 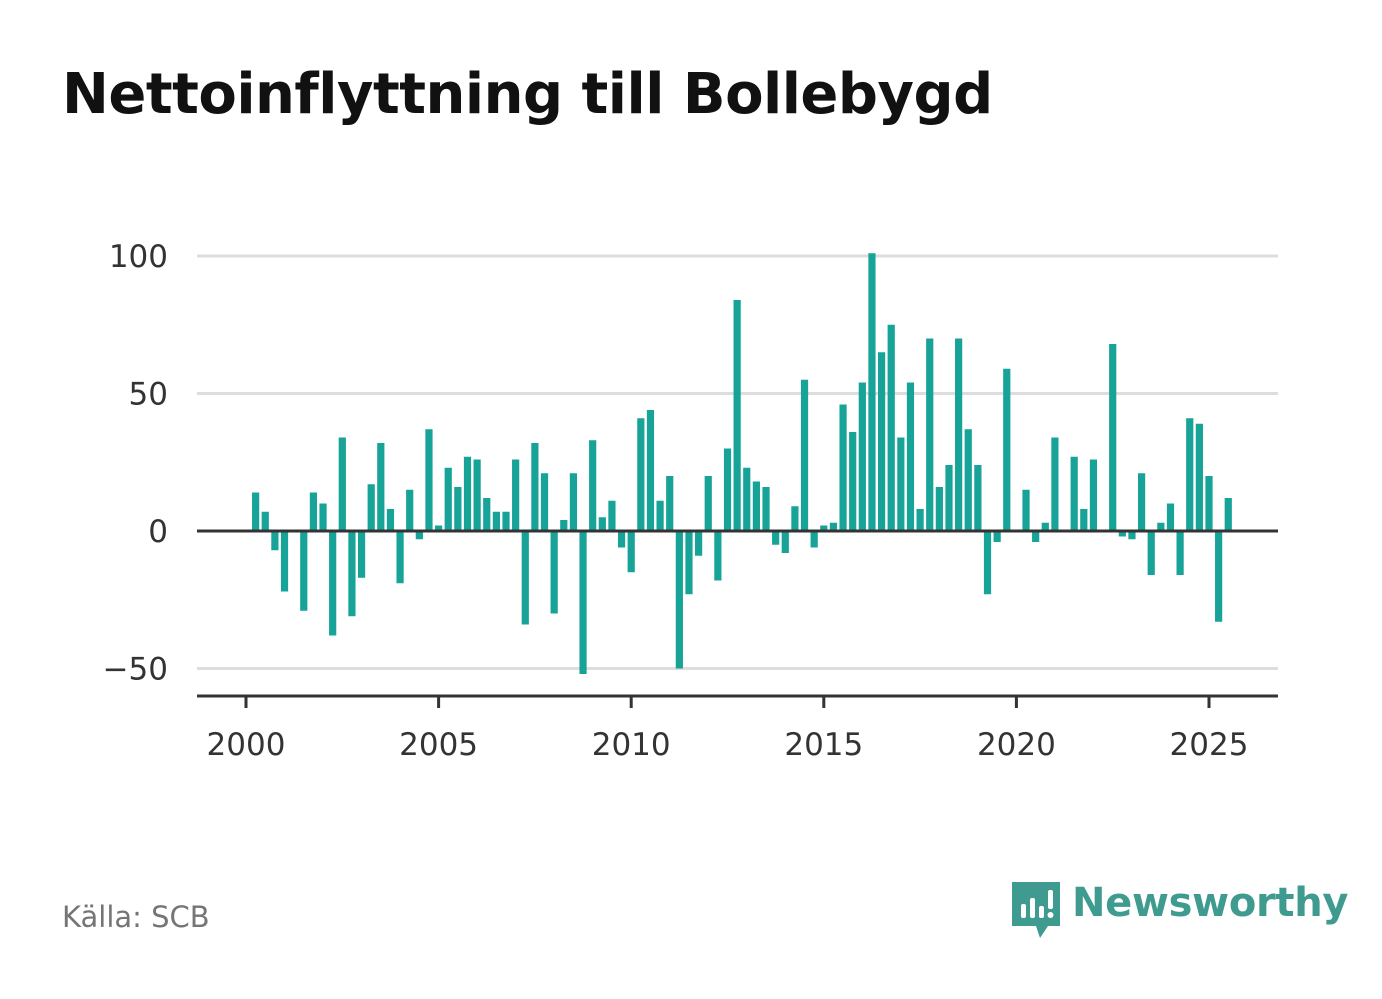 What do you see at coordinates (631, 745) in the screenshot?
I see `x-tick-label: 2010` at bounding box center [631, 745].